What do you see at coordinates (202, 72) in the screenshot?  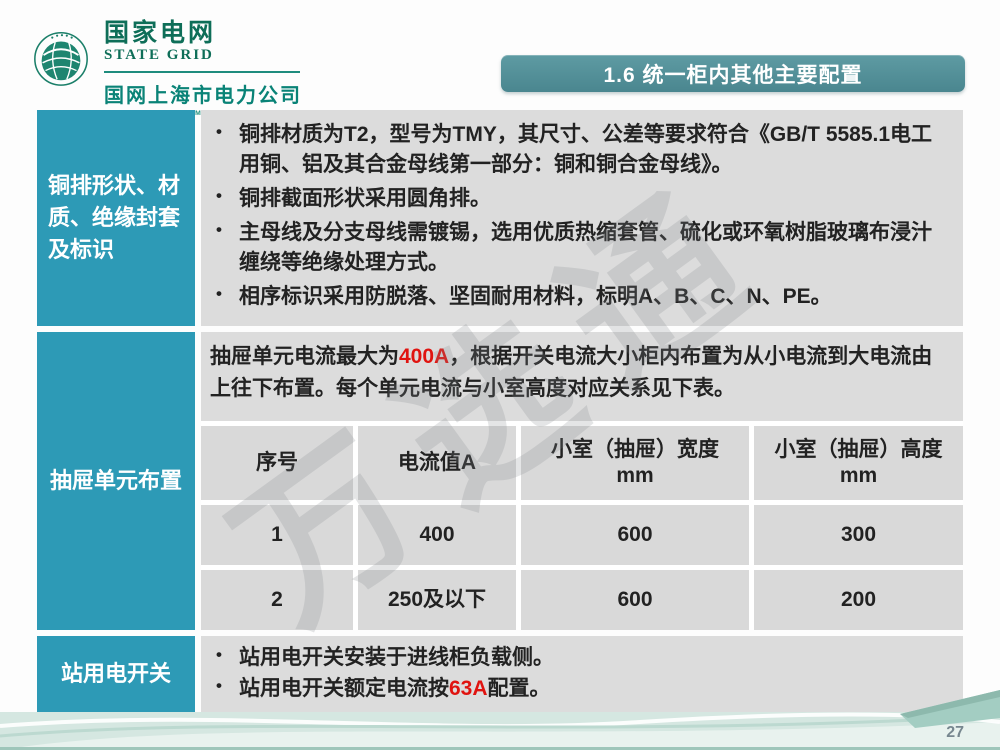 I see `logo-divider` at bounding box center [202, 72].